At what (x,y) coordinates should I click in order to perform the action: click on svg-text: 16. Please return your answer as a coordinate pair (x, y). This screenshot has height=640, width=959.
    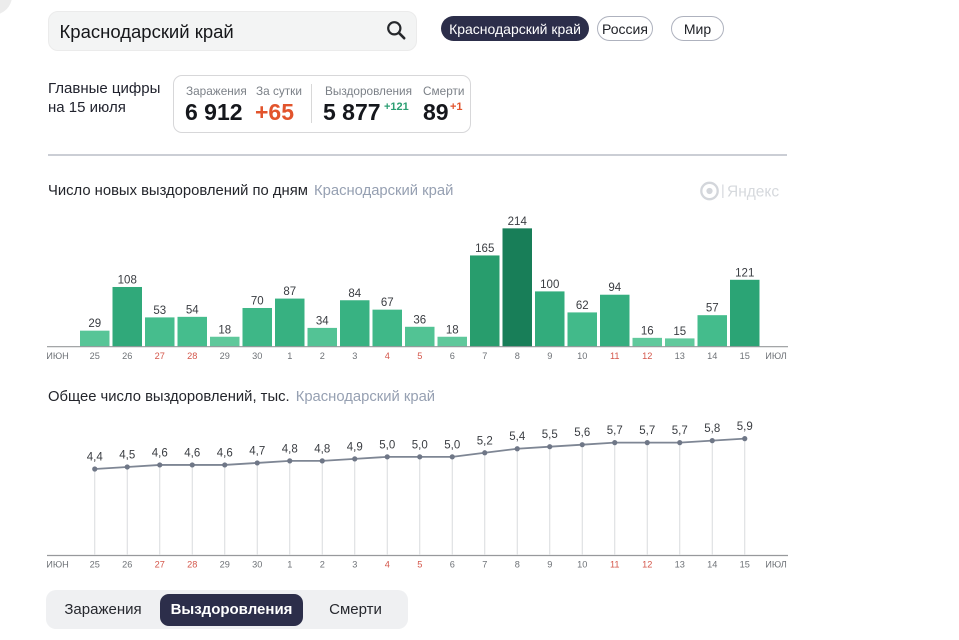
    Looking at the image, I should click on (647, 331).